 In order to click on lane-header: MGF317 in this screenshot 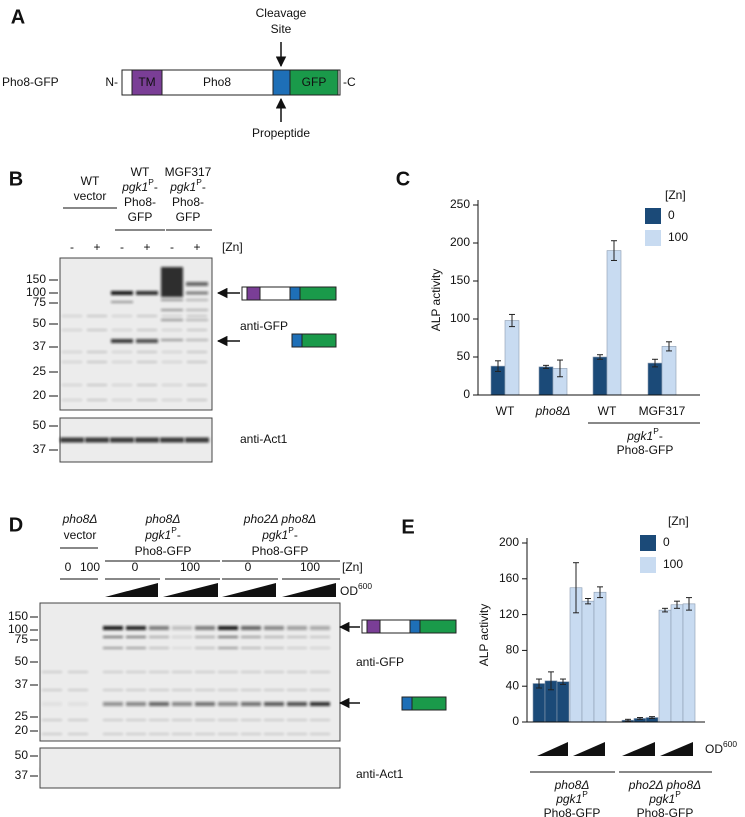, I will do `click(188, 172)`.